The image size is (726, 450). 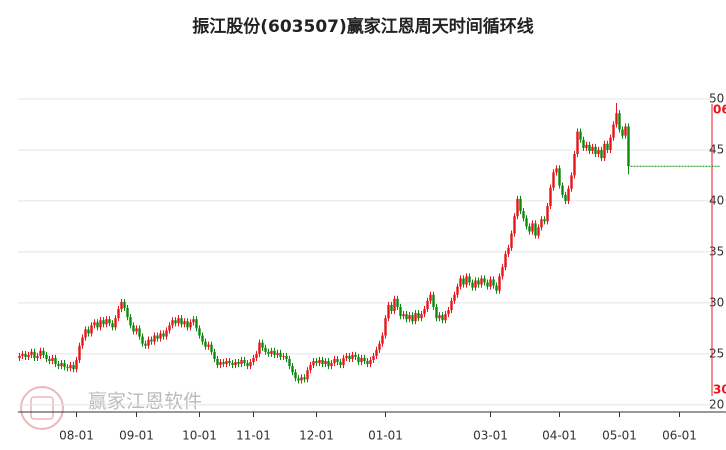 What do you see at coordinates (199, 436) in the screenshot?
I see `x-tick-label: 10-01` at bounding box center [199, 436].